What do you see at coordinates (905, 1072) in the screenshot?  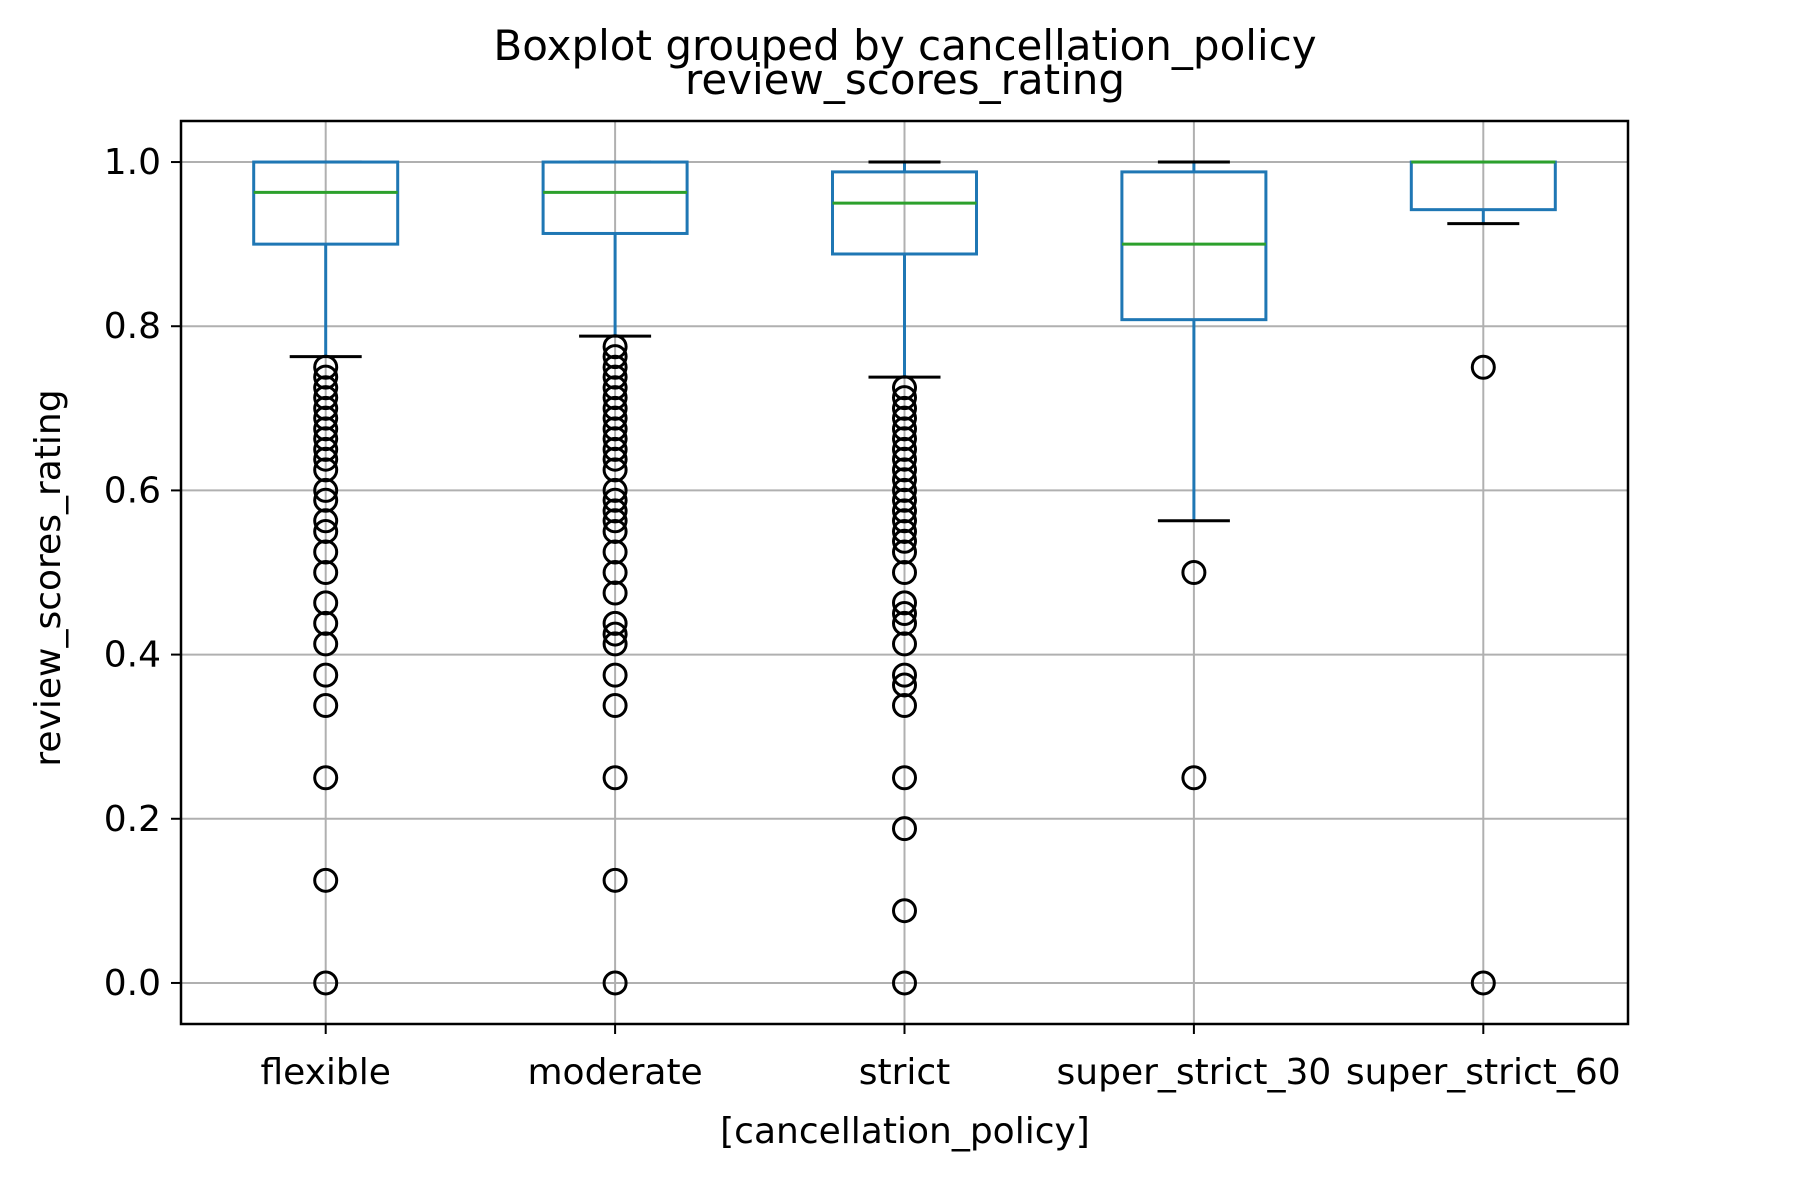 I see `x-tick-label: strict` at bounding box center [905, 1072].